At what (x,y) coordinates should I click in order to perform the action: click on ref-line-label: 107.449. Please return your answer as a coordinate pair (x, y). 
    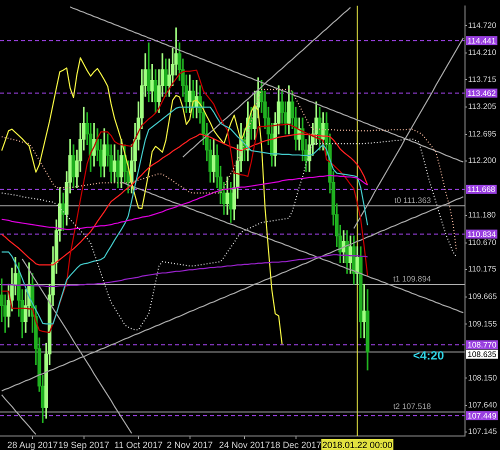
    Looking at the image, I should click on (482, 415).